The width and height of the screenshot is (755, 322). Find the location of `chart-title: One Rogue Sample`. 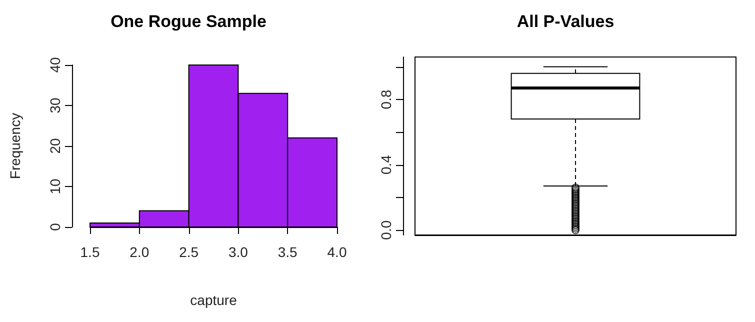

chart-title: One Rogue Sample is located at coordinates (188, 21).